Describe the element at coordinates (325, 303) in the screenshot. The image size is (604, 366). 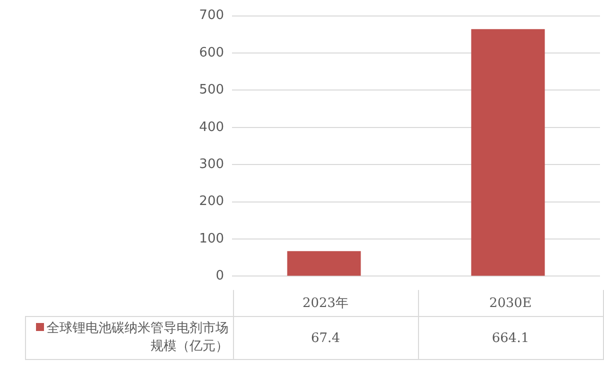
I see `x-tick-label: 2023年` at that location.